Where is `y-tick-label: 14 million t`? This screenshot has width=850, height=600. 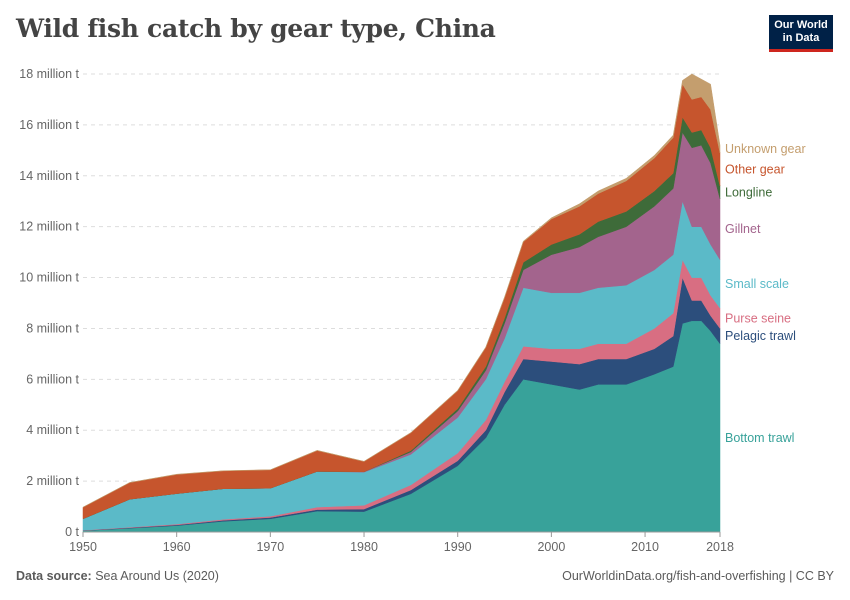
y-tick-label: 14 million t is located at coordinates (49, 176).